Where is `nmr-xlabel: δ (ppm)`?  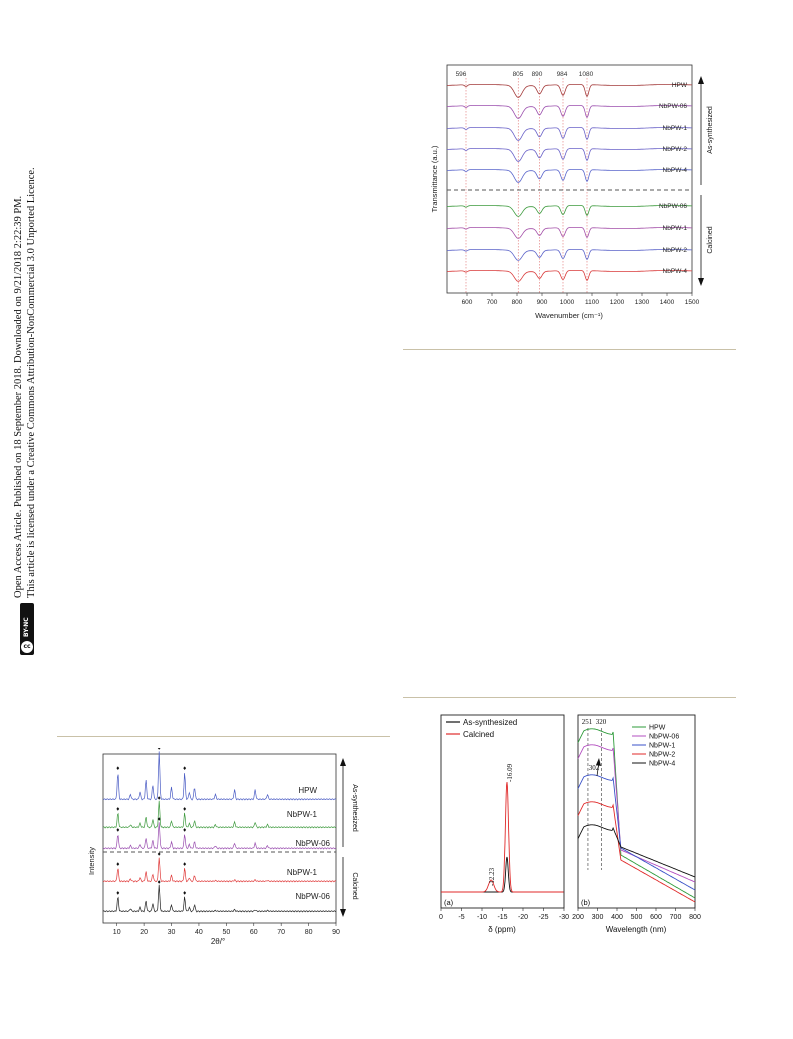
nmr-xlabel: δ (ppm) is located at coordinates (502, 929).